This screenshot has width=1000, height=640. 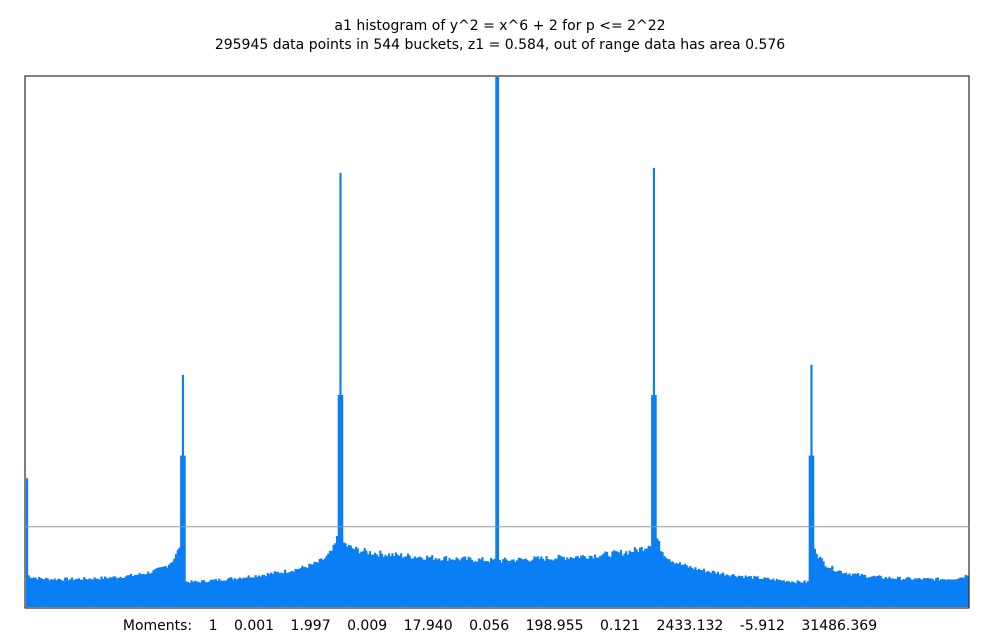 I want to click on moment-value: 0.121, so click(x=620, y=626).